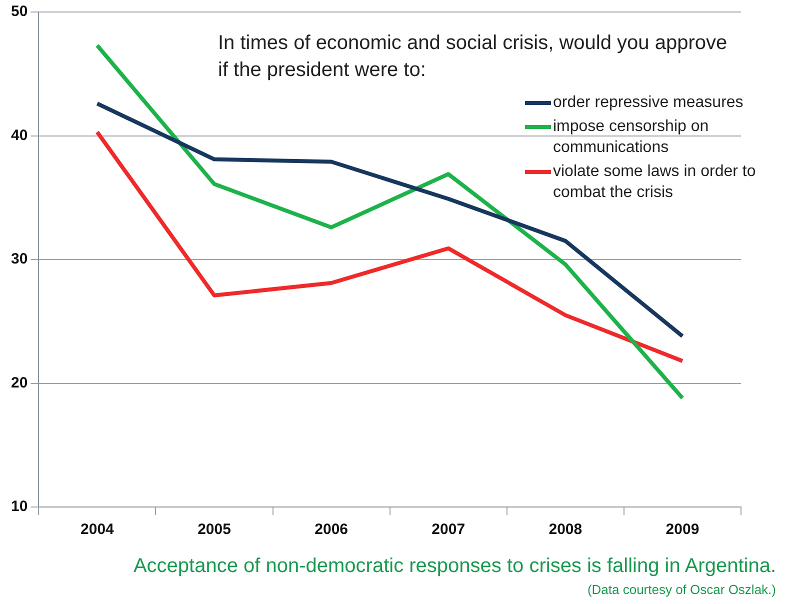 This screenshot has width=785, height=604. What do you see at coordinates (214, 529) in the screenshot?
I see `x-tick-label: 2005` at bounding box center [214, 529].